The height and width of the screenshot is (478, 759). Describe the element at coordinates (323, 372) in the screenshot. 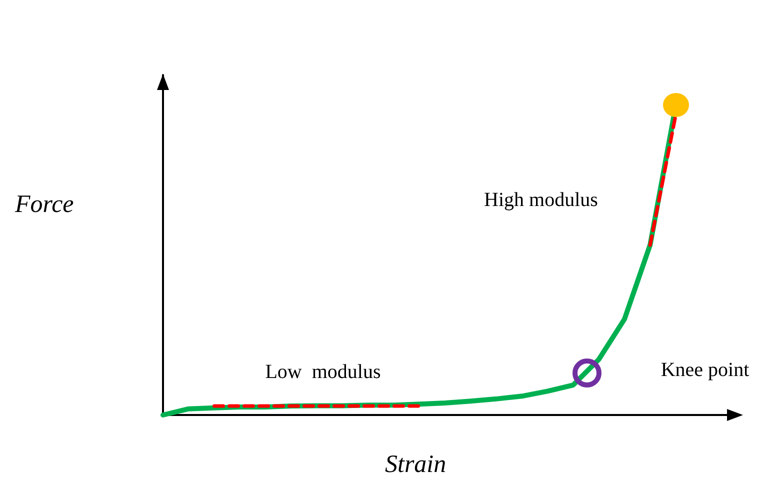

I see `annotation: Low modulus` at that location.